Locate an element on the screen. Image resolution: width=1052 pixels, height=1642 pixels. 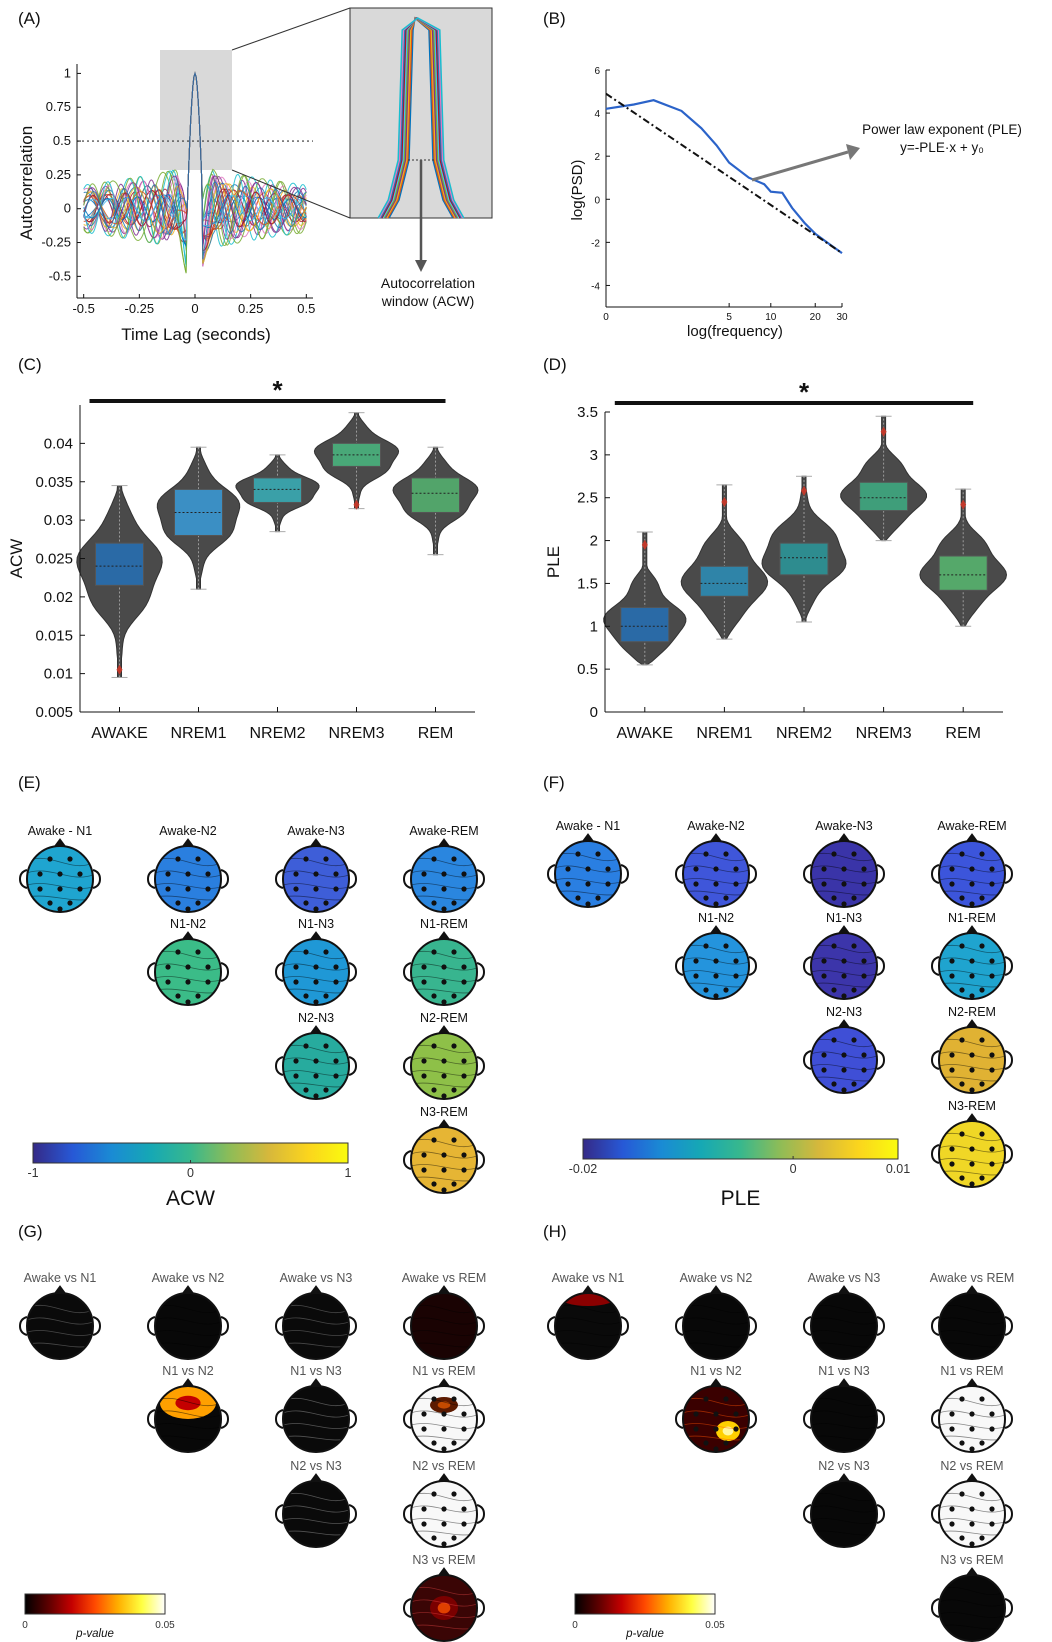
topoplot-title: N3 vs REM is located at coordinates (971, 1560).